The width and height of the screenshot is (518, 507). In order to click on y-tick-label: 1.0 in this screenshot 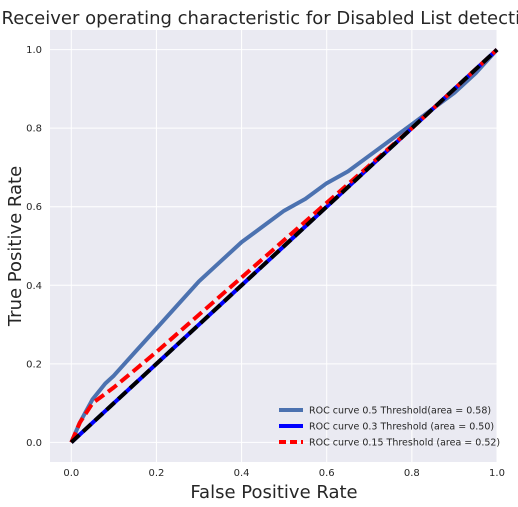, I will do `click(34, 50)`.